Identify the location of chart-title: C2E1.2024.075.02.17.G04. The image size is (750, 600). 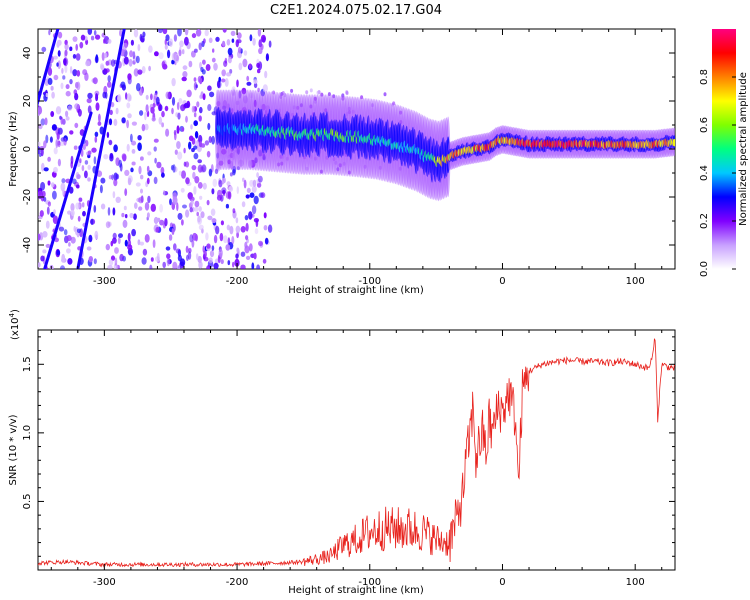
(356, 10).